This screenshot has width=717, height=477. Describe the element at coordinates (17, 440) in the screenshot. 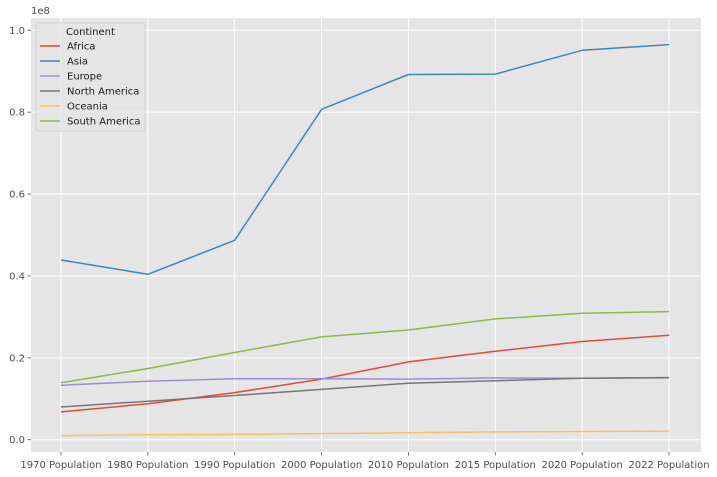

I see `y-tick-label: 0.0` at that location.